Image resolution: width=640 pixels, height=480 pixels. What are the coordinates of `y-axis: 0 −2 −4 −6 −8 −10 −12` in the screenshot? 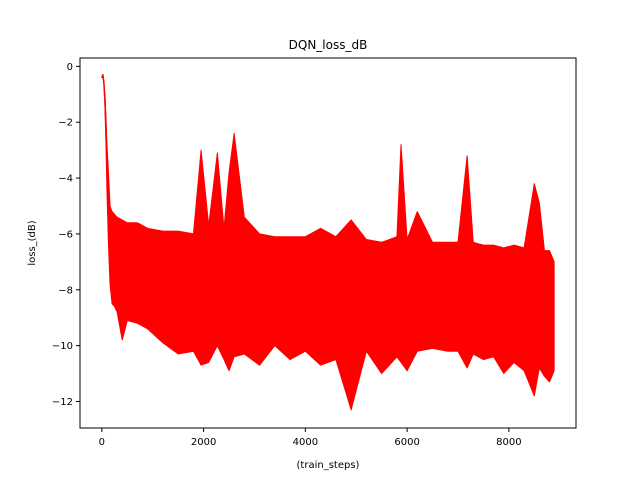 It's located at (66, 235).